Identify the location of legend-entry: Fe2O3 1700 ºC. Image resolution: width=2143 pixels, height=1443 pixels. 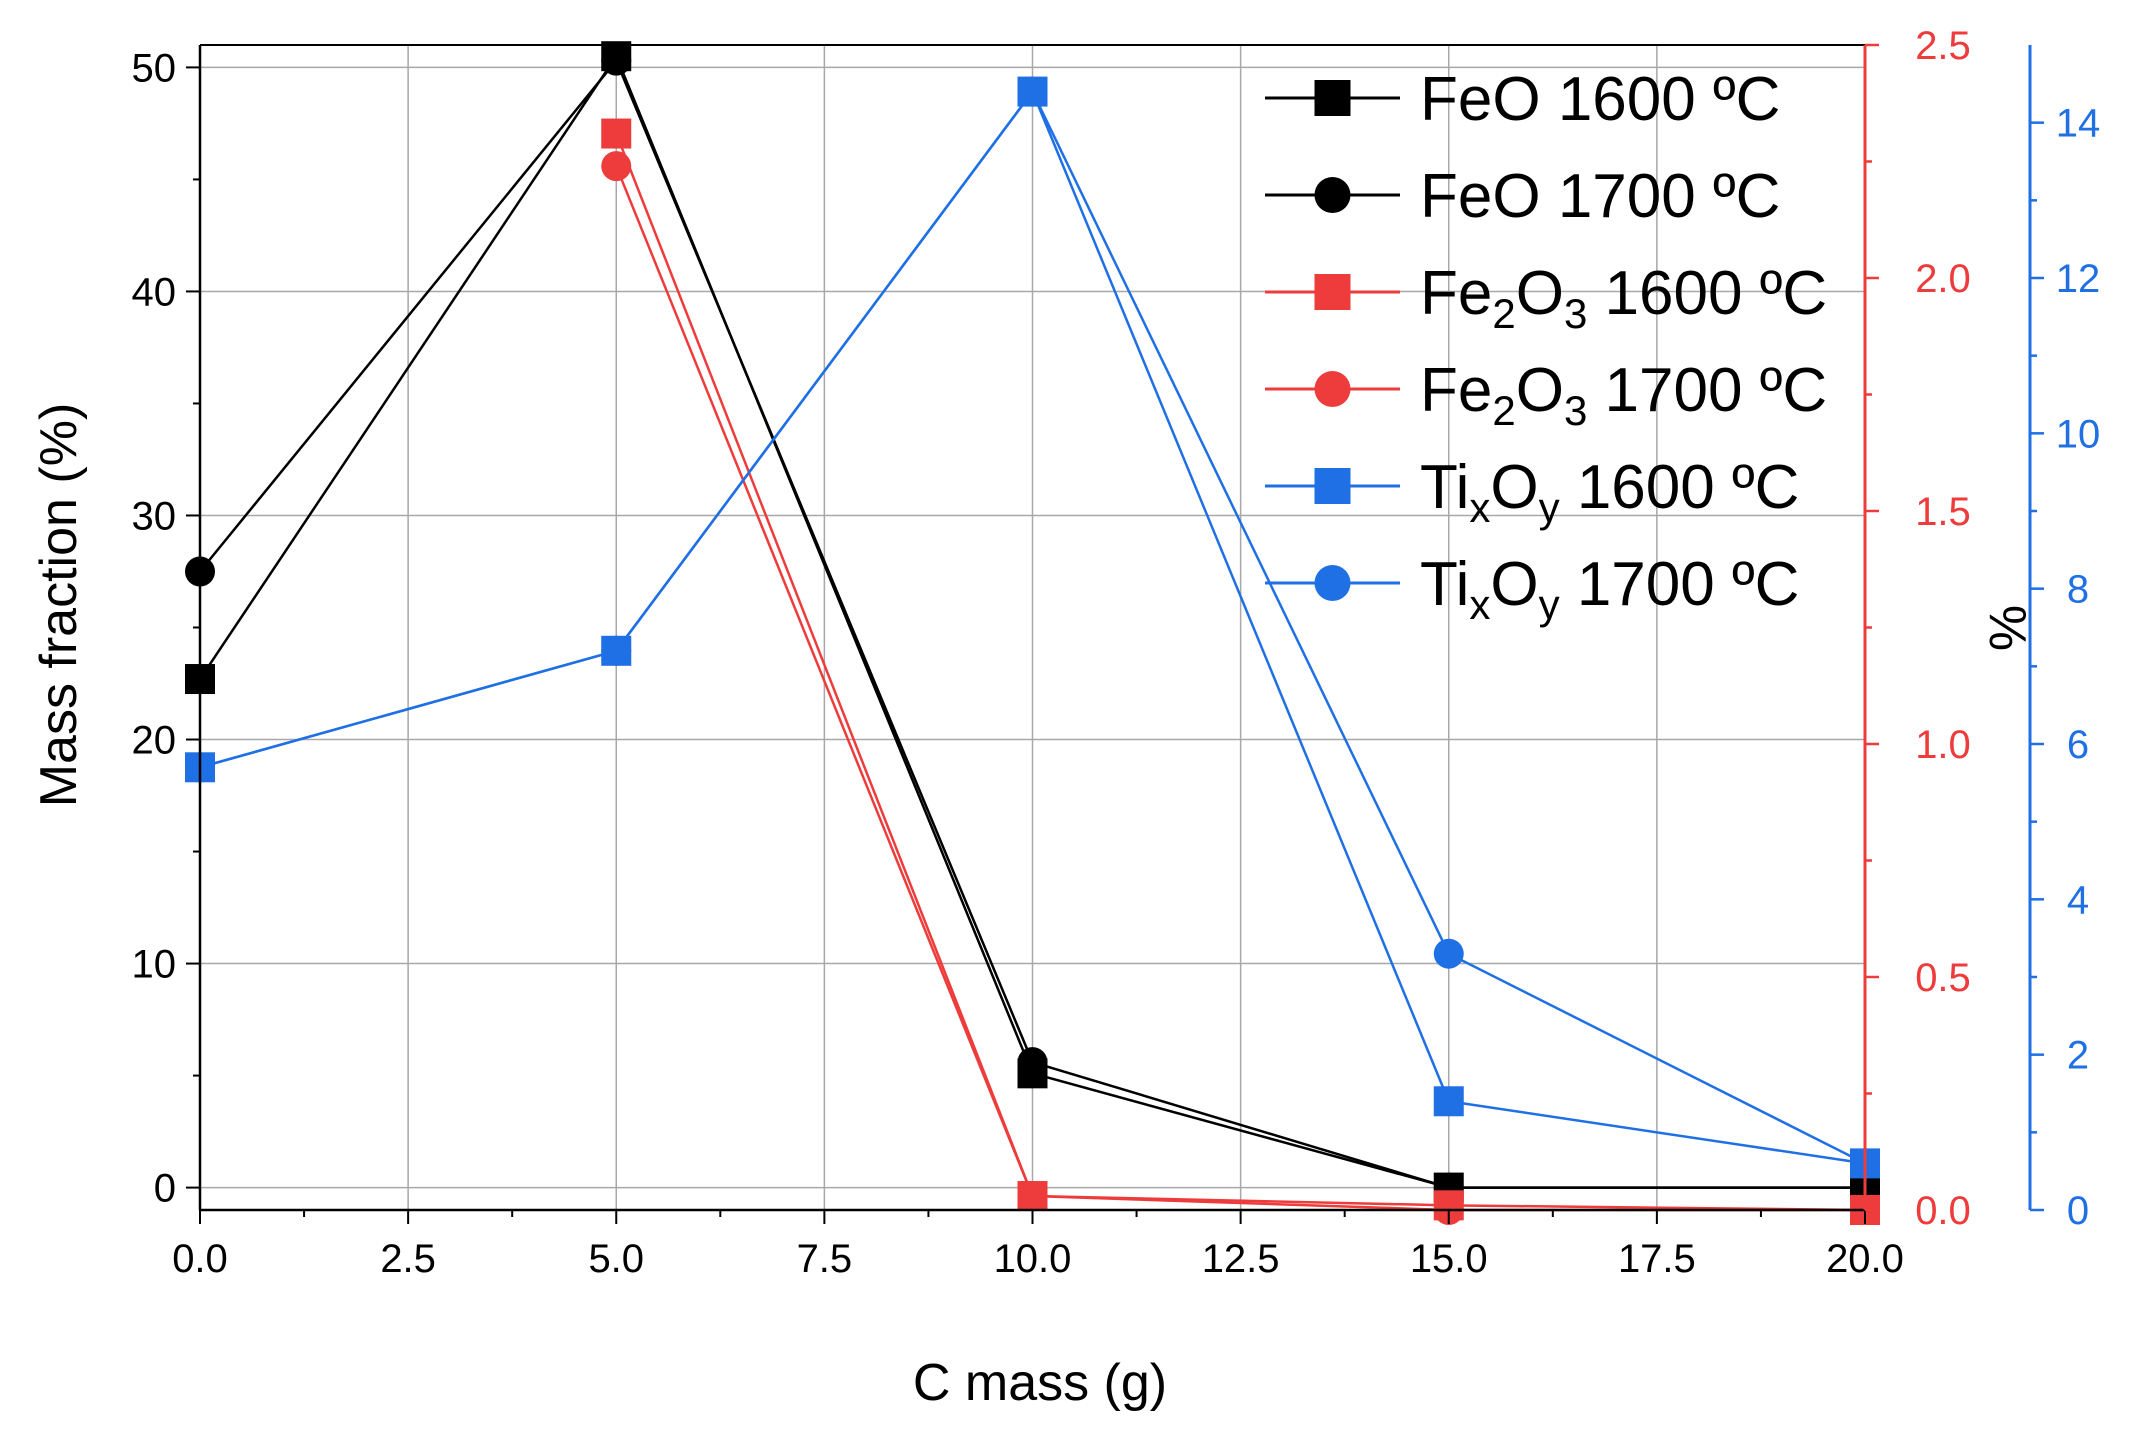
(1546, 395).